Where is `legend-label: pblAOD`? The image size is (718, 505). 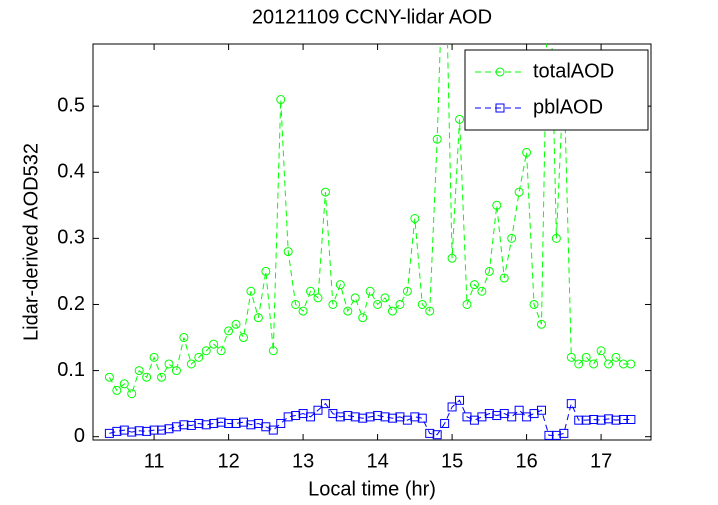 legend-label: pblAOD is located at coordinates (568, 107).